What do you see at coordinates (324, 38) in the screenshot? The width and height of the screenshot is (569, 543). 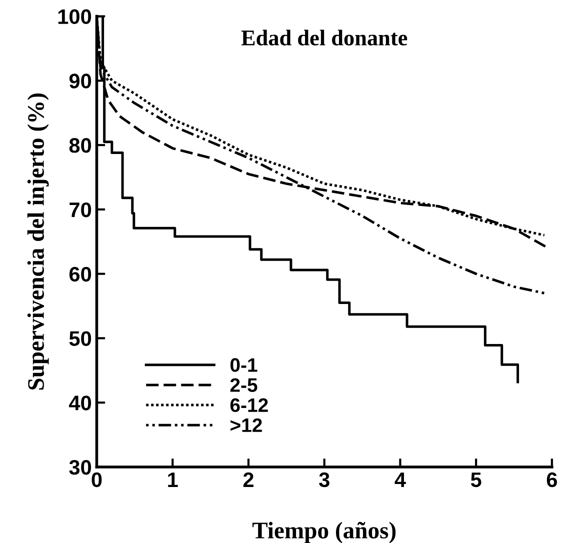 I see `chart-title: Edad del donante` at bounding box center [324, 38].